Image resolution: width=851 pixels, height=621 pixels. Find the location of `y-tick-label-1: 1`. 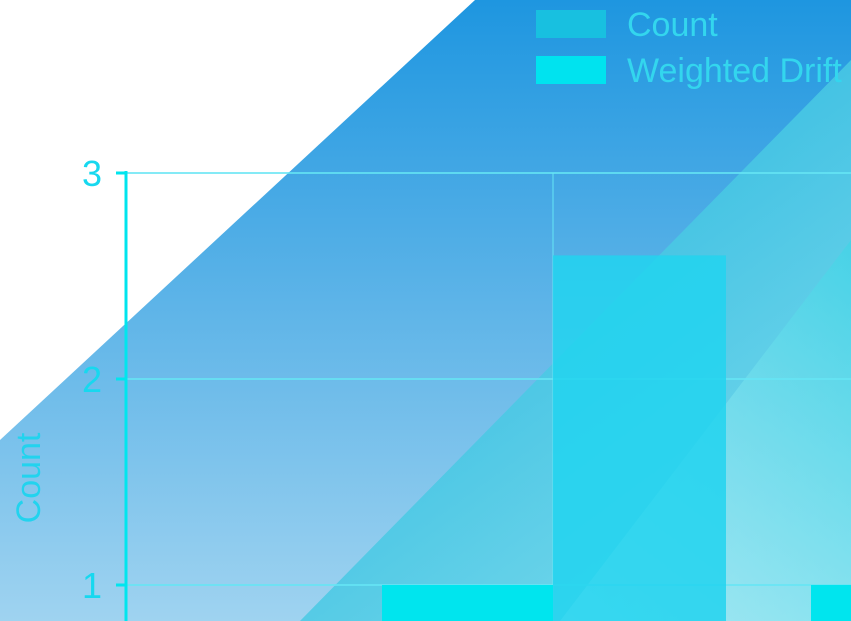

y-tick-label-1: 1 is located at coordinates (92, 585).